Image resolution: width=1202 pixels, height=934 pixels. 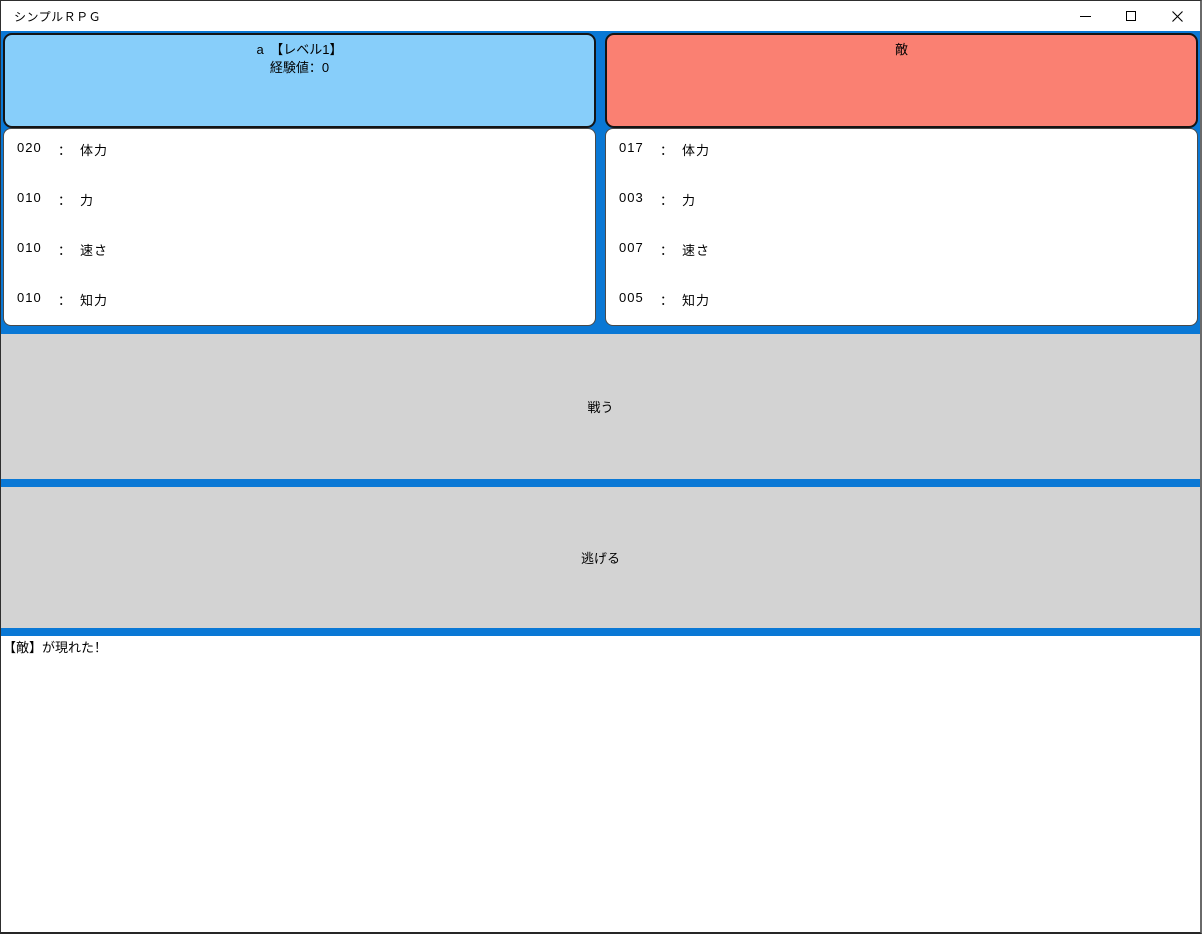 What do you see at coordinates (299, 67) in the screenshot?
I see `player-exp: 経験値：0` at bounding box center [299, 67].